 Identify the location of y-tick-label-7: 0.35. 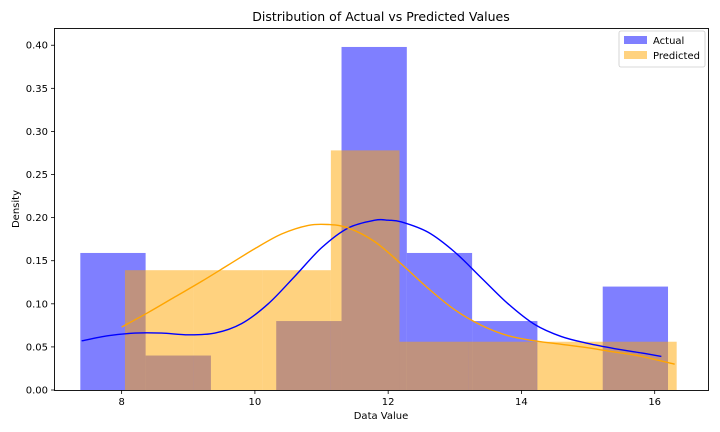
(37, 89).